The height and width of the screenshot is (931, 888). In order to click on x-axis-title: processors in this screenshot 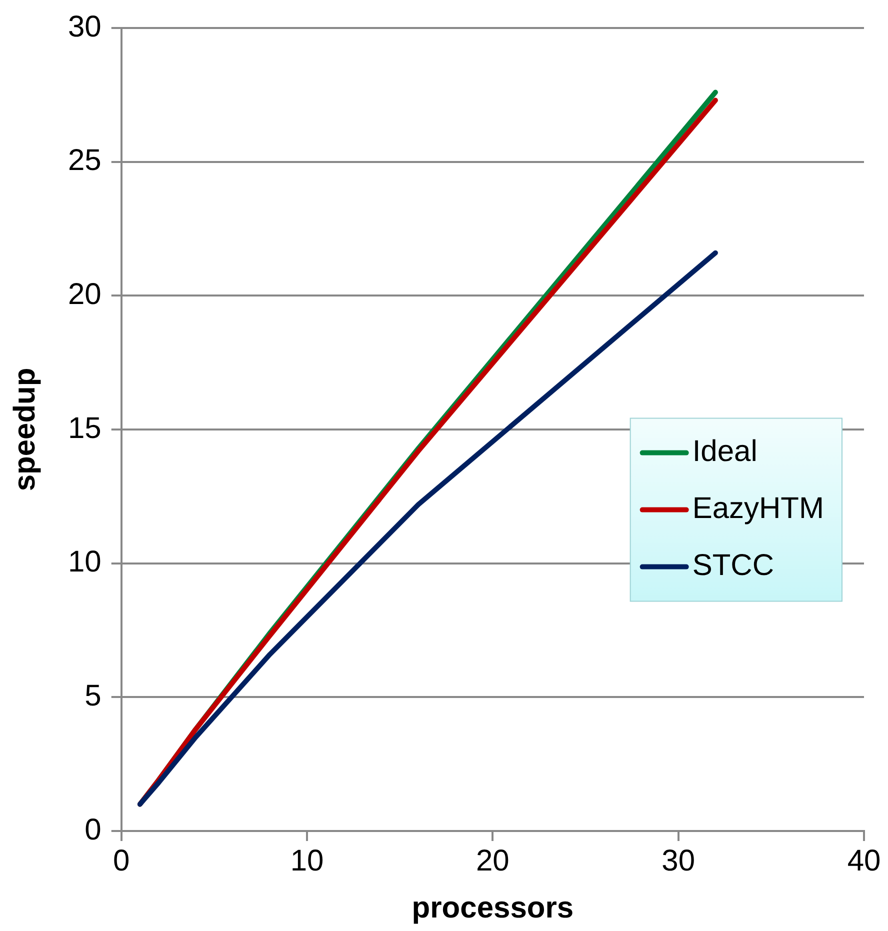, I will do `click(493, 907)`.